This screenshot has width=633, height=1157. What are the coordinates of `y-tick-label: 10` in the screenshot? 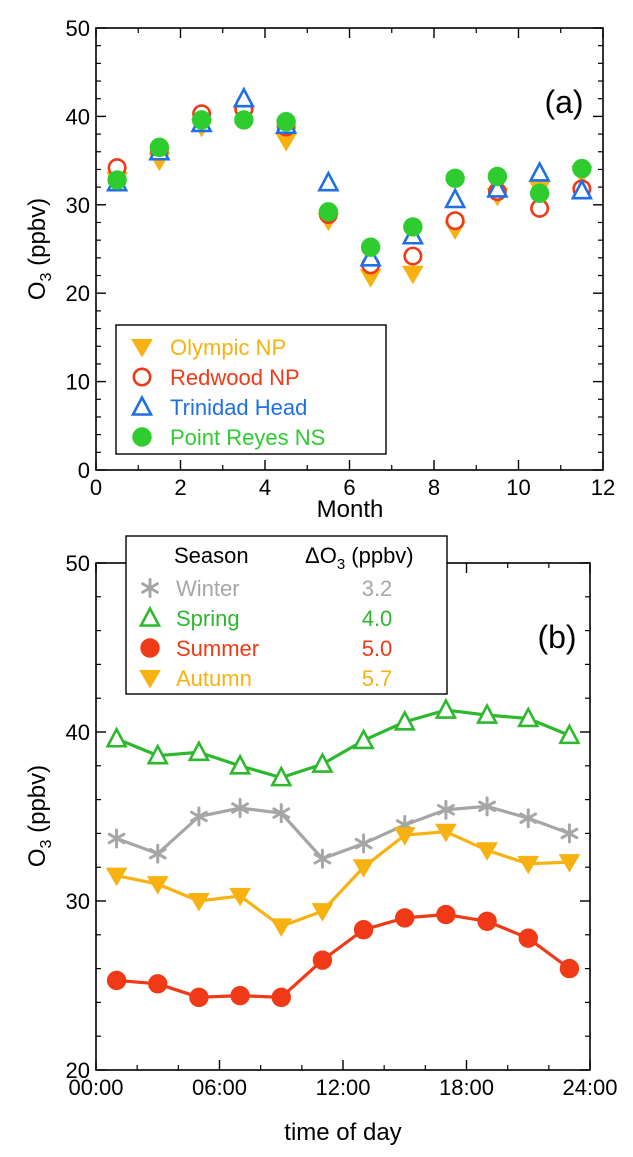 It's located at (78, 382).